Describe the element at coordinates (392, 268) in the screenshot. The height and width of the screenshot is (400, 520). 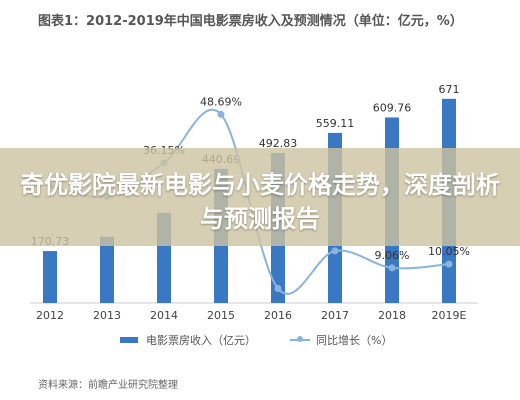
I see `growth-point-2018` at that location.